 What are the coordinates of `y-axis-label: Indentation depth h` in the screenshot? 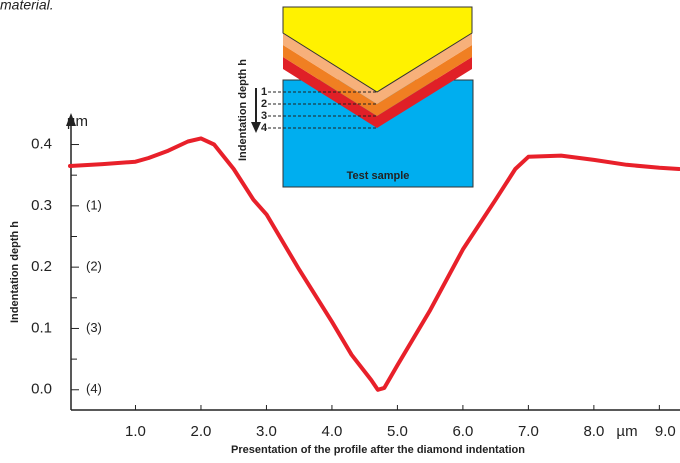 It's located at (15, 272).